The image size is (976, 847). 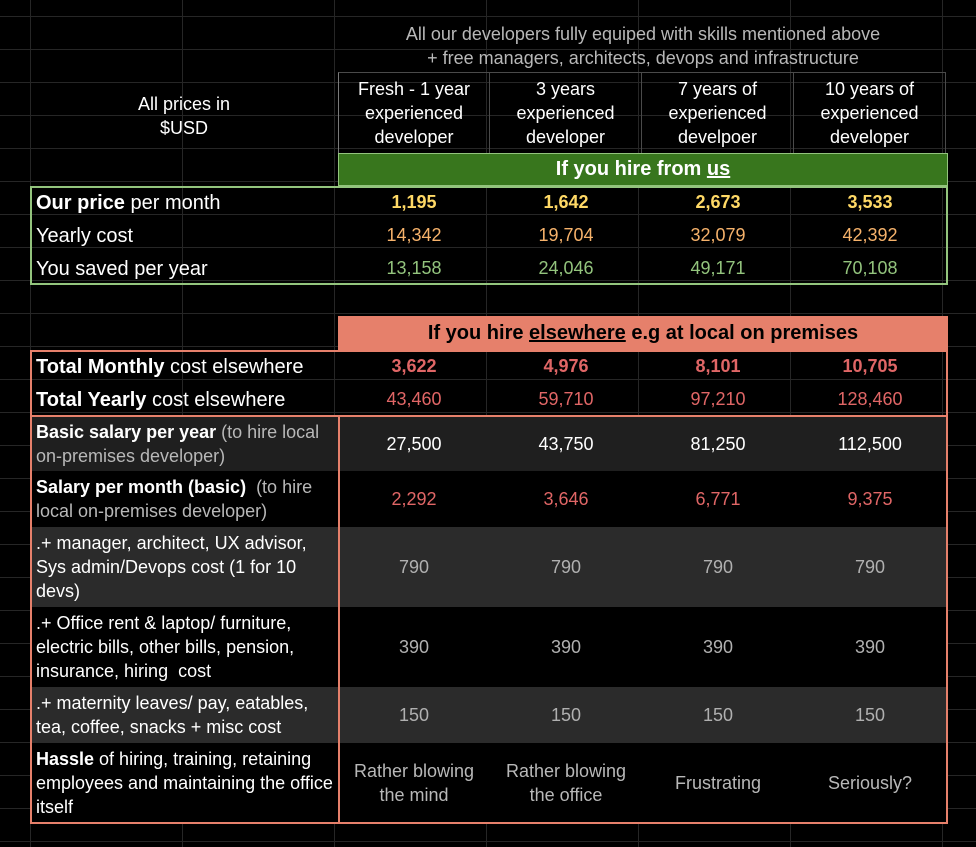 I want to click on banner-text: If you hire from, so click(x=631, y=169).